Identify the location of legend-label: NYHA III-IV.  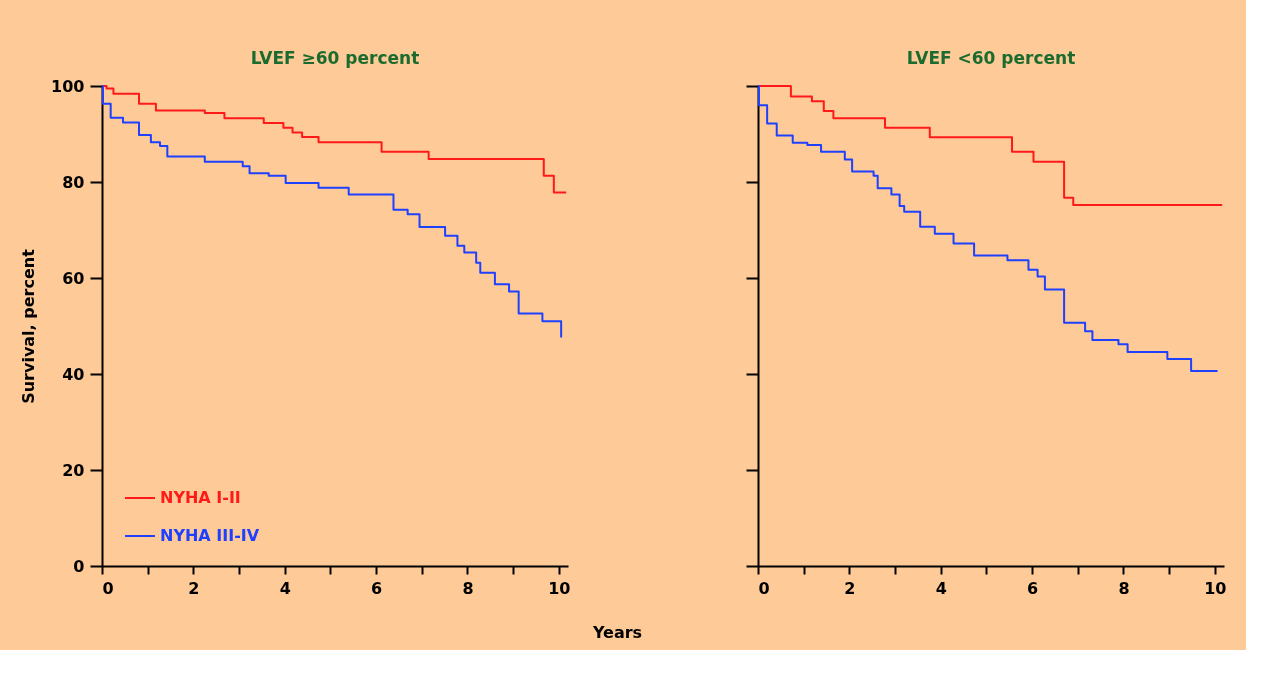
(210, 535).